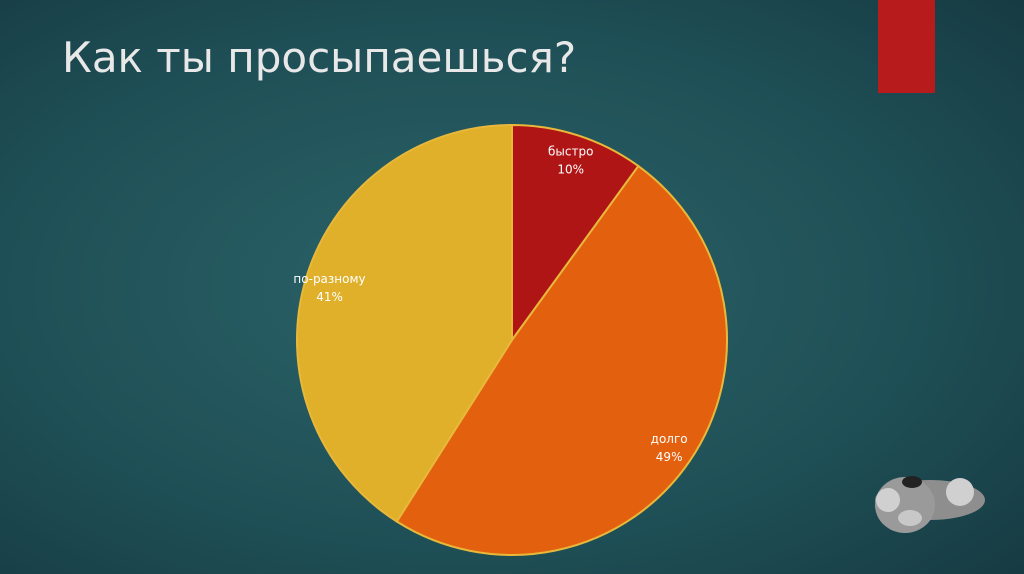  What do you see at coordinates (669, 457) in the screenshot?
I see `slice-value-label: 49%` at bounding box center [669, 457].